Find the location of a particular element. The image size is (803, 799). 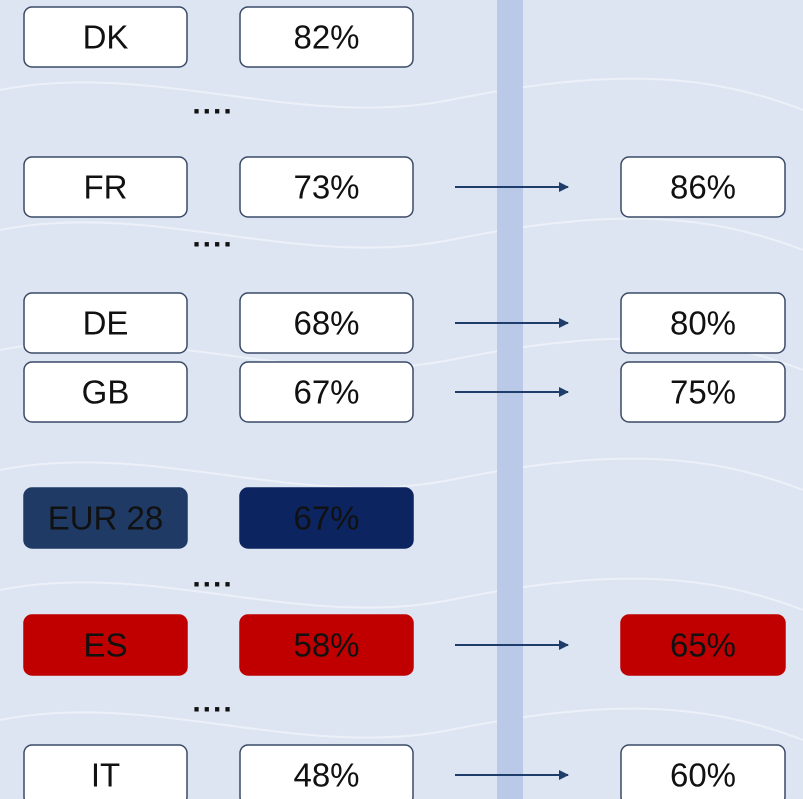

divider-band is located at coordinates (510, 399).